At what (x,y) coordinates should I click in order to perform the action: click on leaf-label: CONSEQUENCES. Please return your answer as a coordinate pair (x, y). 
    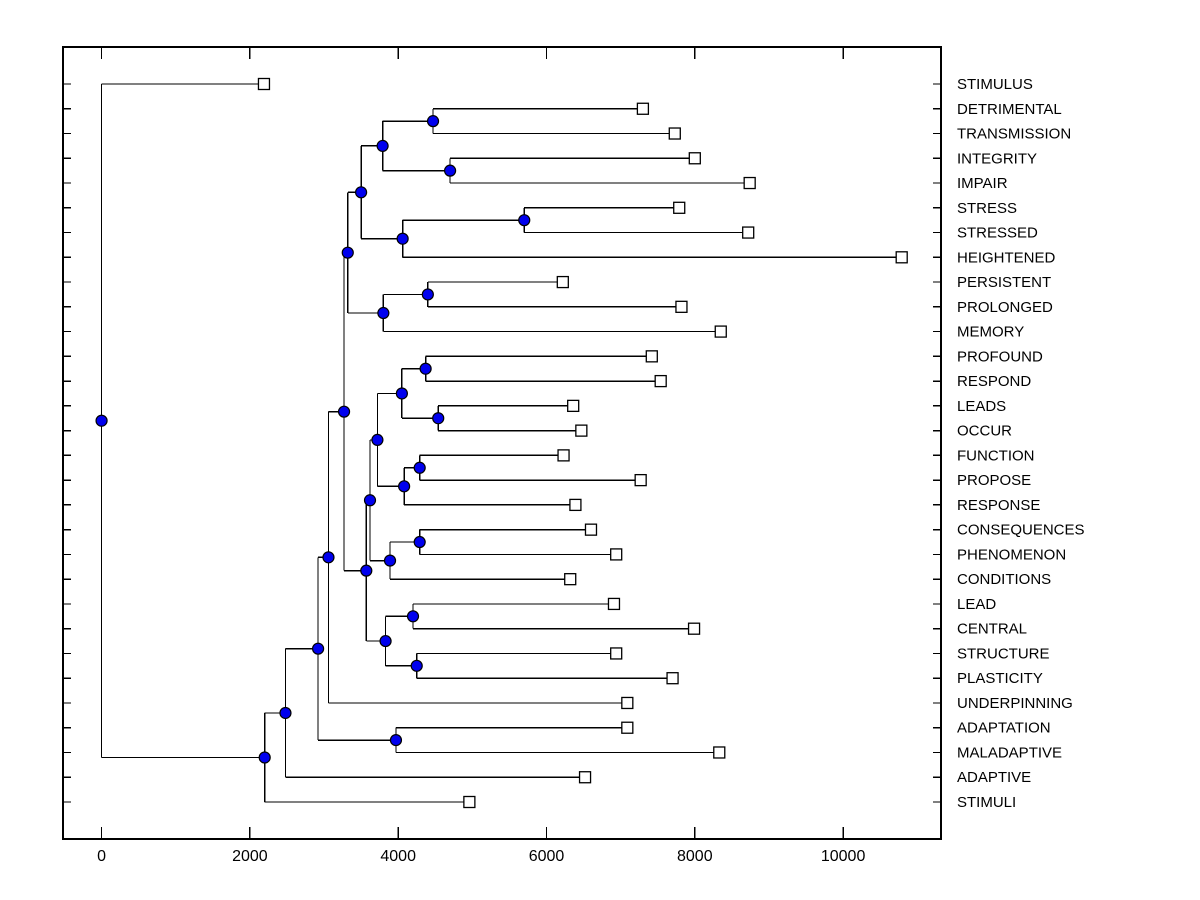
    Looking at the image, I should click on (1021, 530).